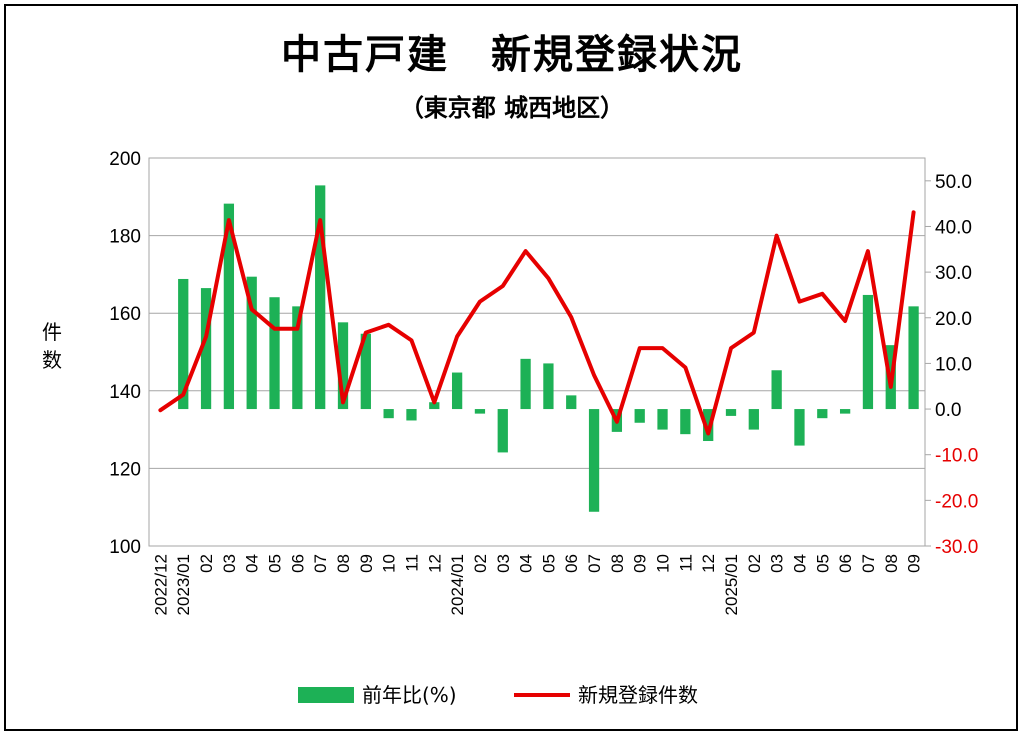  Describe the element at coordinates (457, 391) in the screenshot. I see `bar-yoy-2024/01` at that location.